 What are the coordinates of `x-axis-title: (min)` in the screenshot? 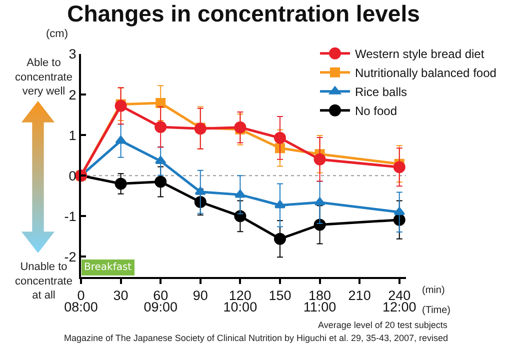 It's located at (433, 290).